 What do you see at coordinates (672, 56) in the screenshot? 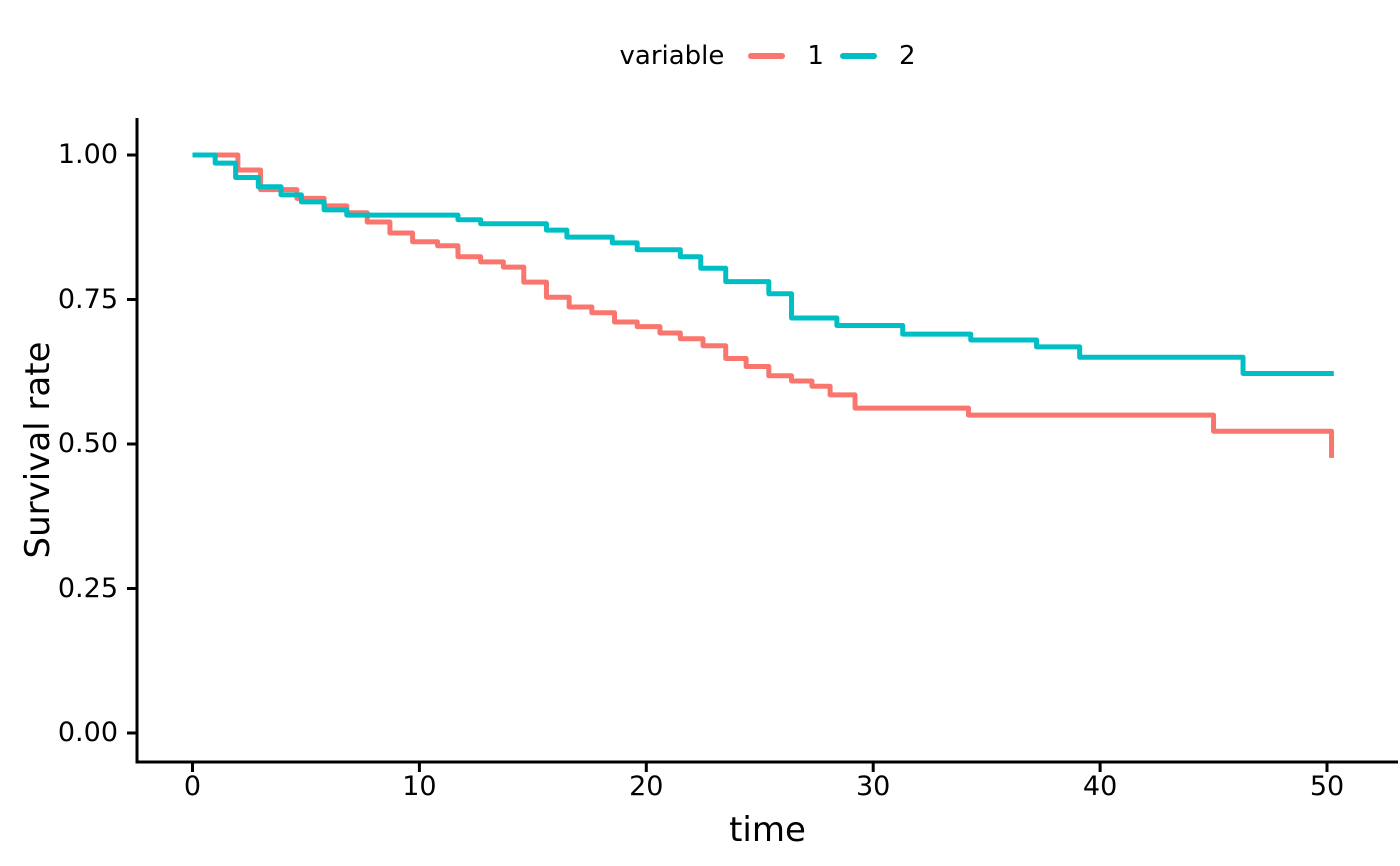
I see `legend-title: variable` at bounding box center [672, 56].